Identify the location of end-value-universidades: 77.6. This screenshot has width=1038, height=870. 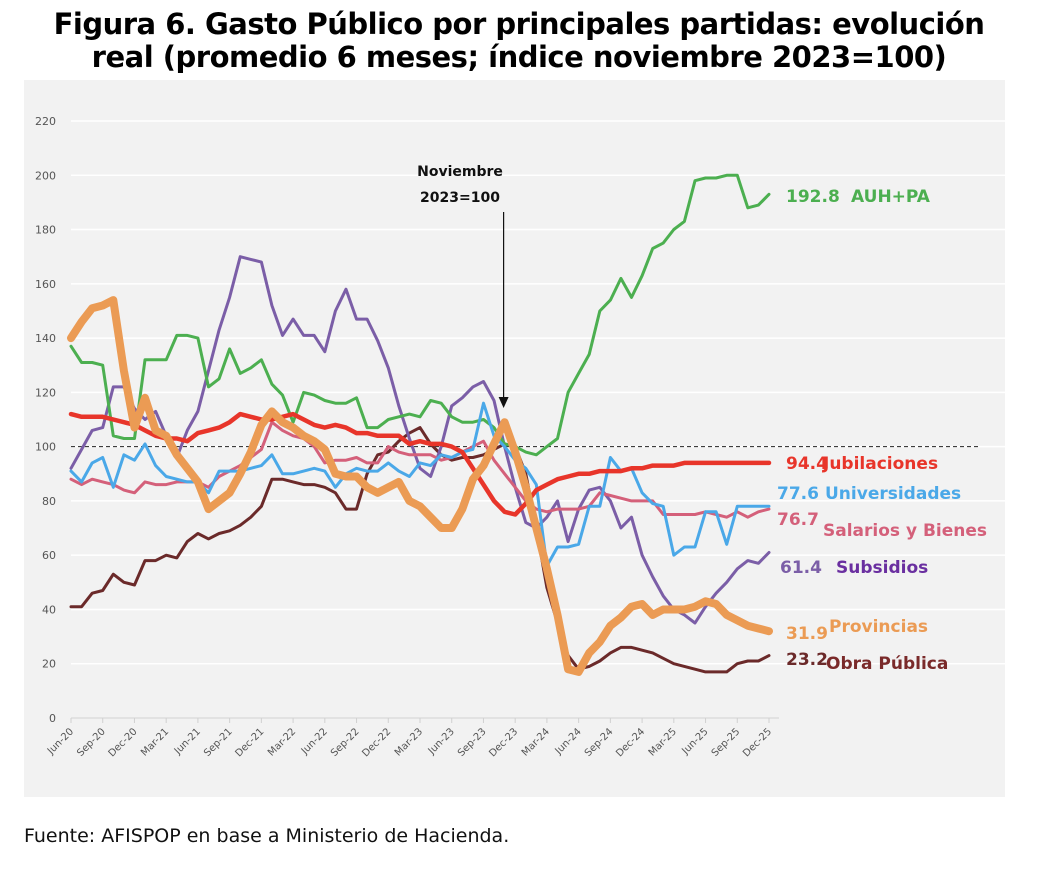
(798, 494).